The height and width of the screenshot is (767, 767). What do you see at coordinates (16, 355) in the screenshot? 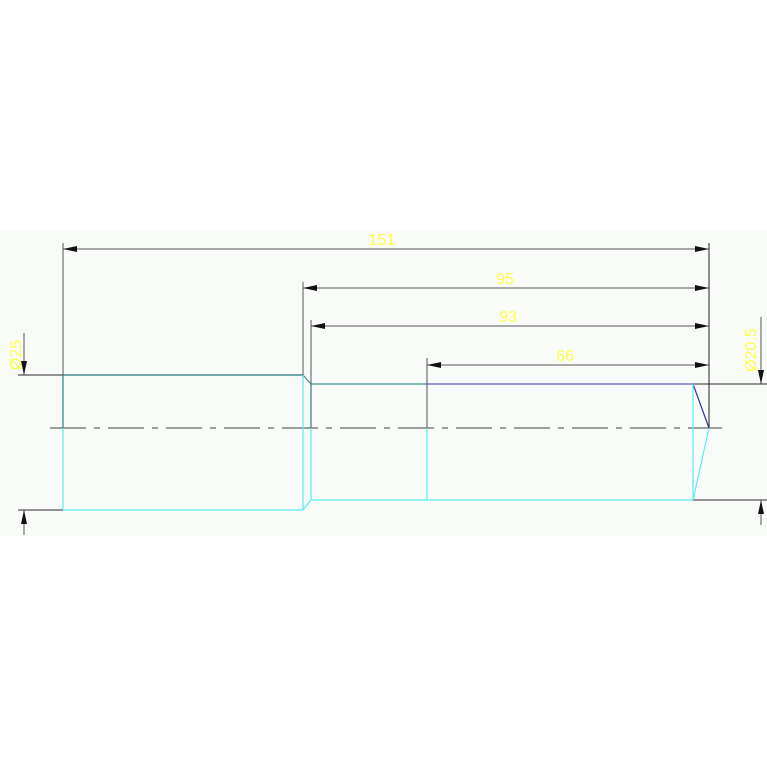
I see `dimension-text-dia25: Ø25` at bounding box center [16, 355].